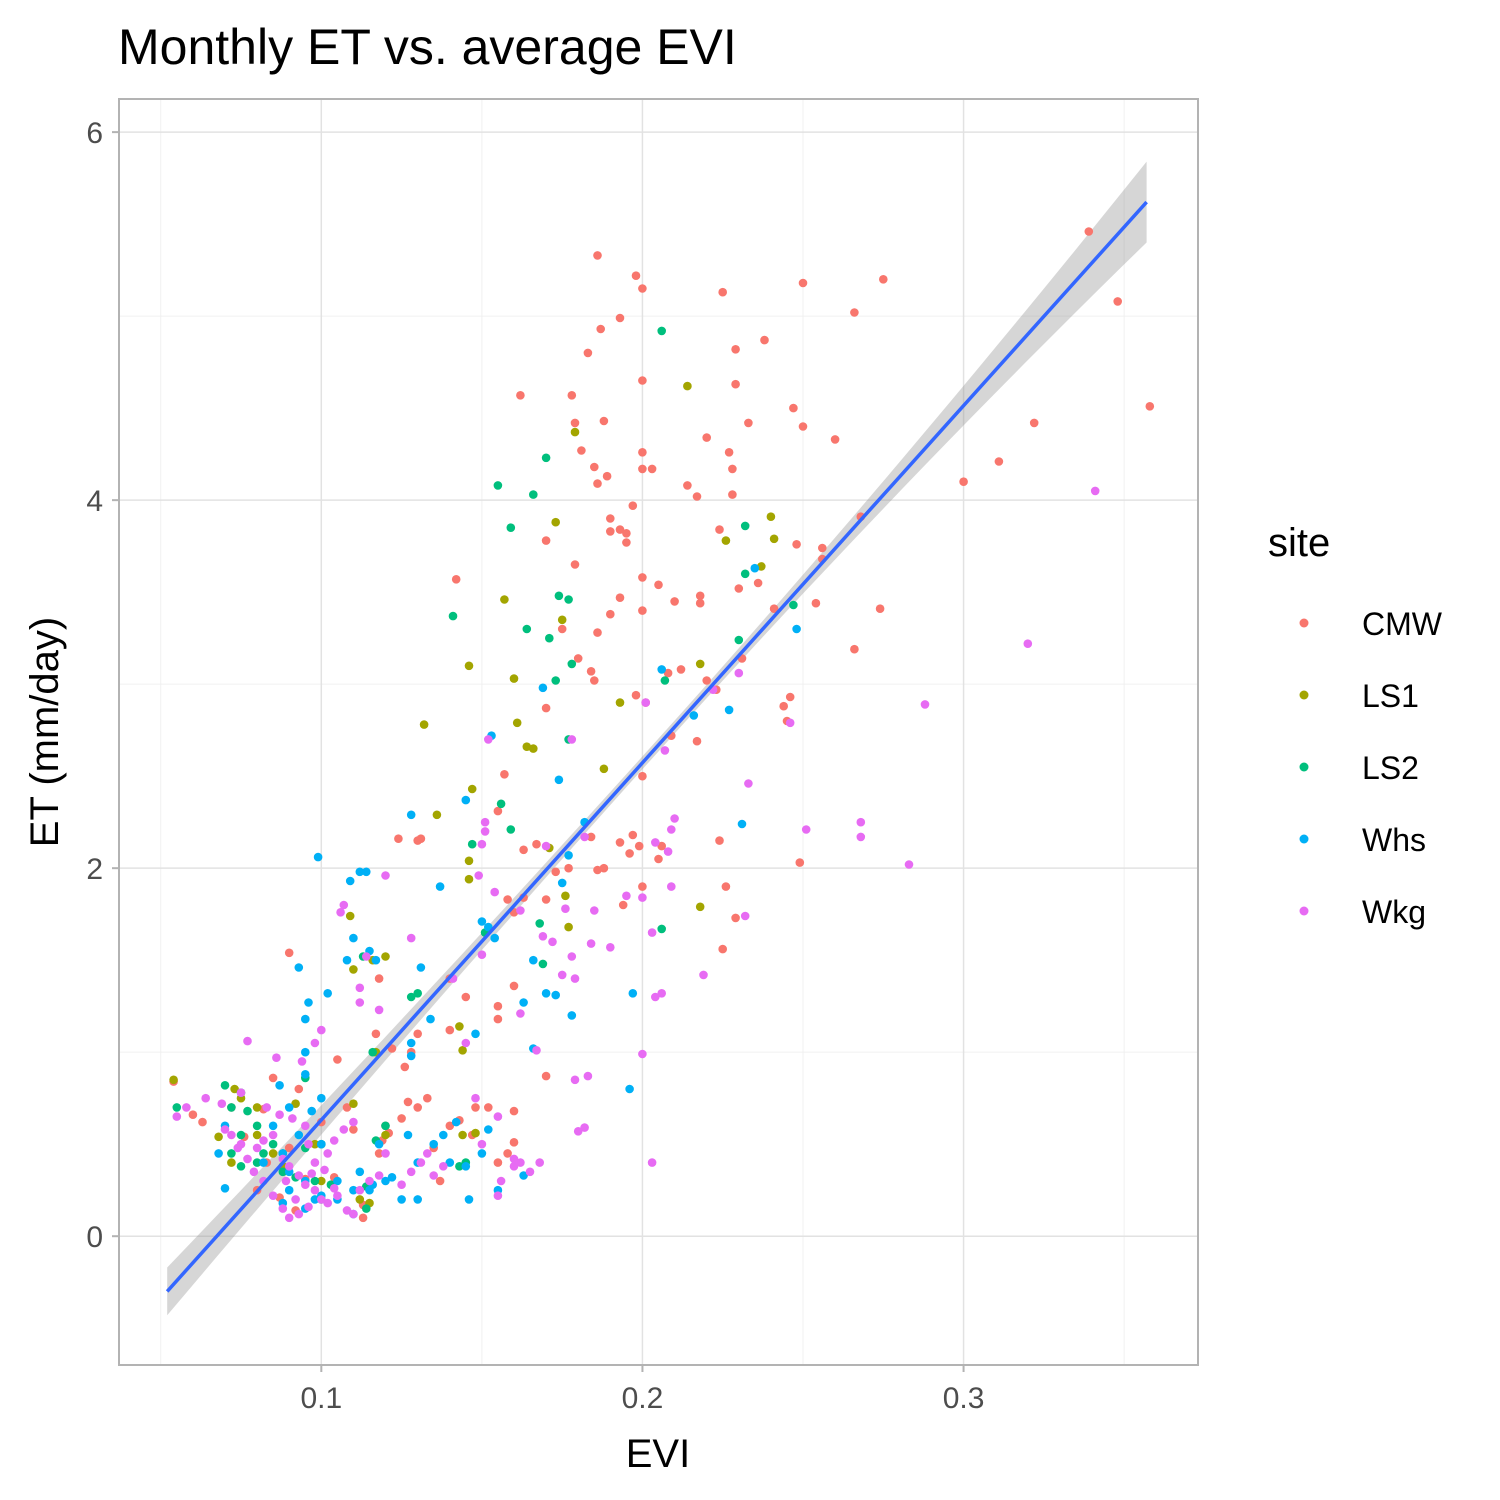  Describe the element at coordinates (643, 1398) in the screenshot. I see `x-tick-label: 0.2` at that location.